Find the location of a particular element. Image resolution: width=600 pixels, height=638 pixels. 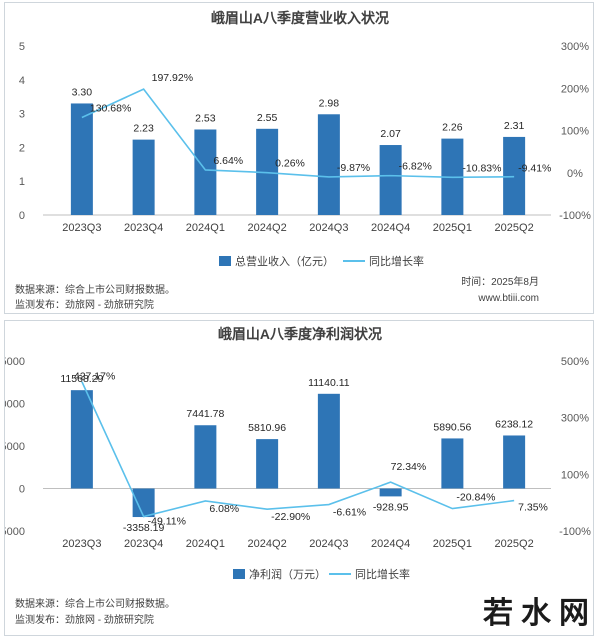

bar-data-label: 2.31 is located at coordinates (514, 126).